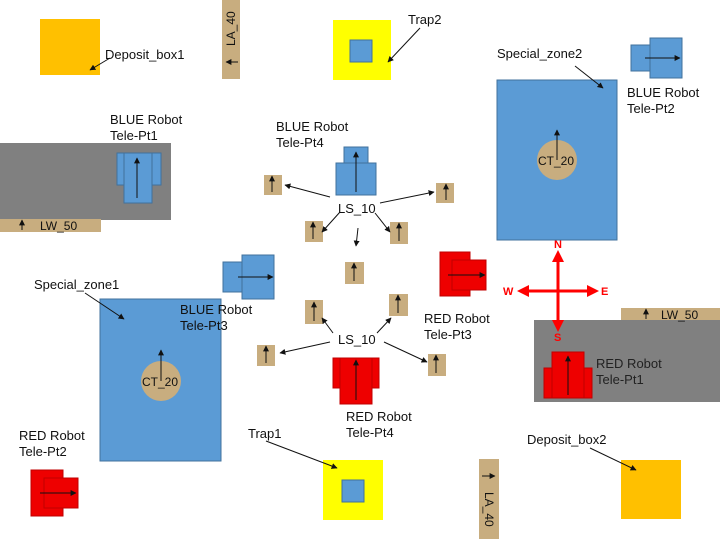  I want to click on label-blue-pt4: BLUE Robot Tele-Pt4, so click(312, 134).